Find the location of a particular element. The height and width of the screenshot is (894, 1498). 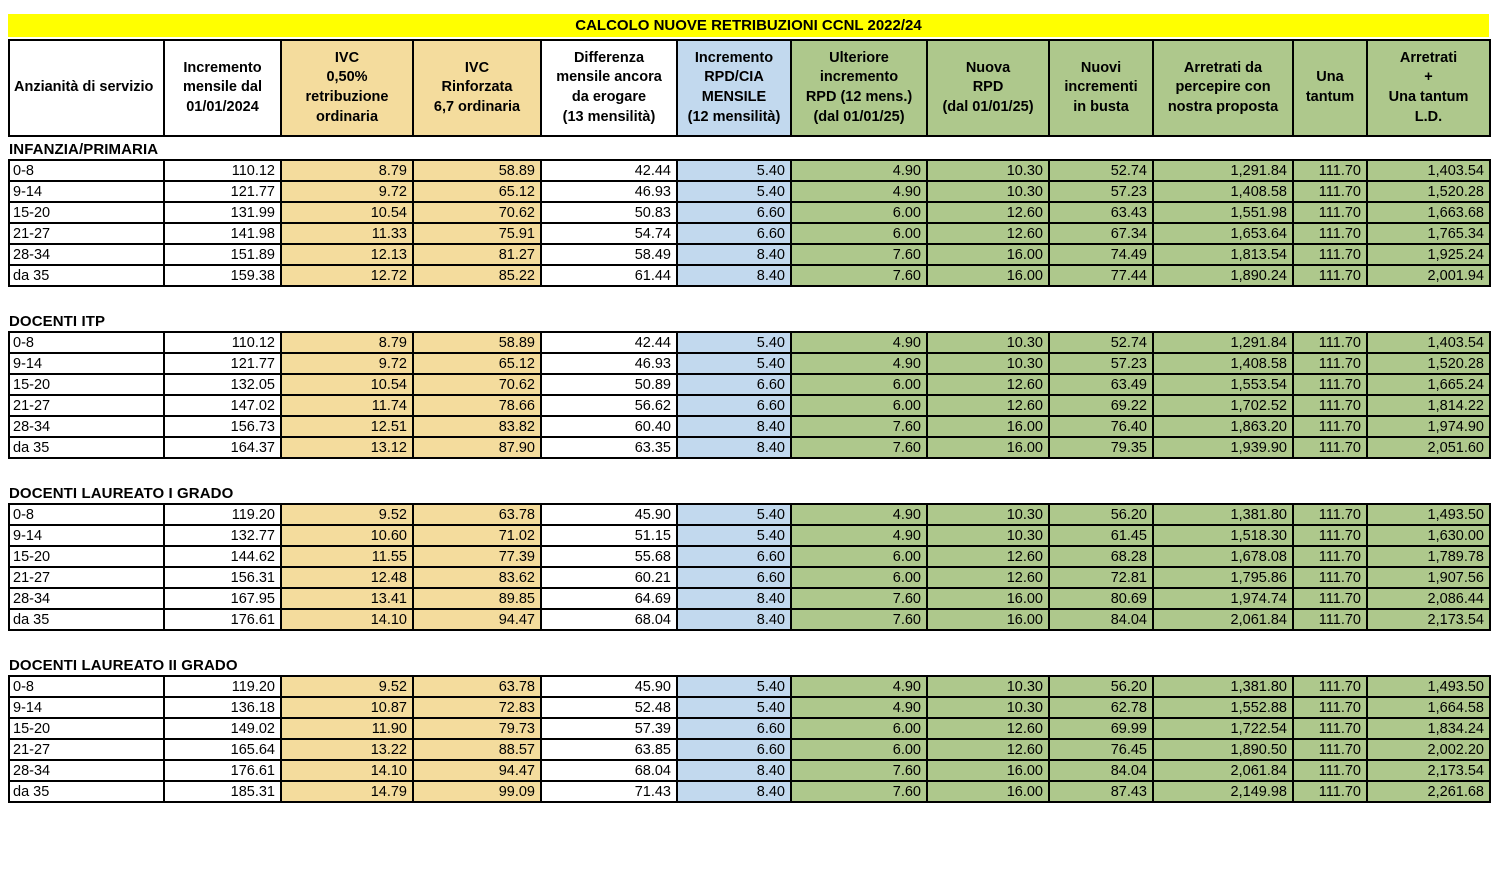

value-cell: 63.35 is located at coordinates (609, 447).